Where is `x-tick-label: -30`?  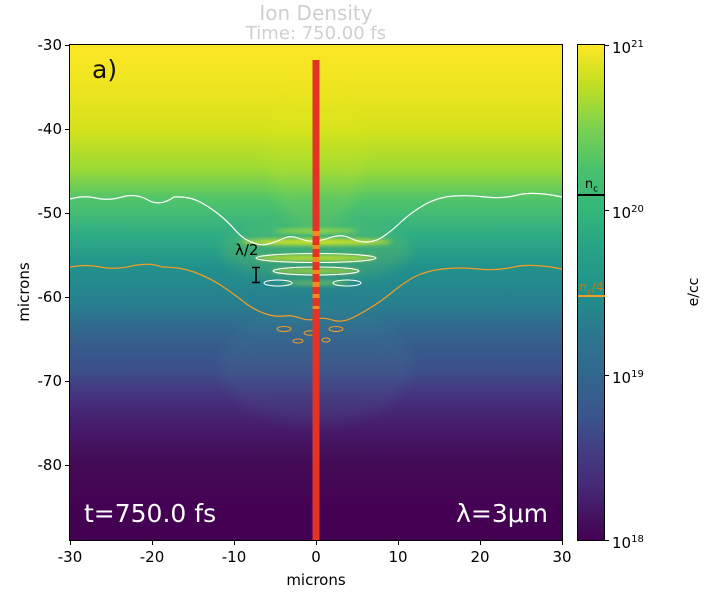
x-tick-label: -30 is located at coordinates (70, 557).